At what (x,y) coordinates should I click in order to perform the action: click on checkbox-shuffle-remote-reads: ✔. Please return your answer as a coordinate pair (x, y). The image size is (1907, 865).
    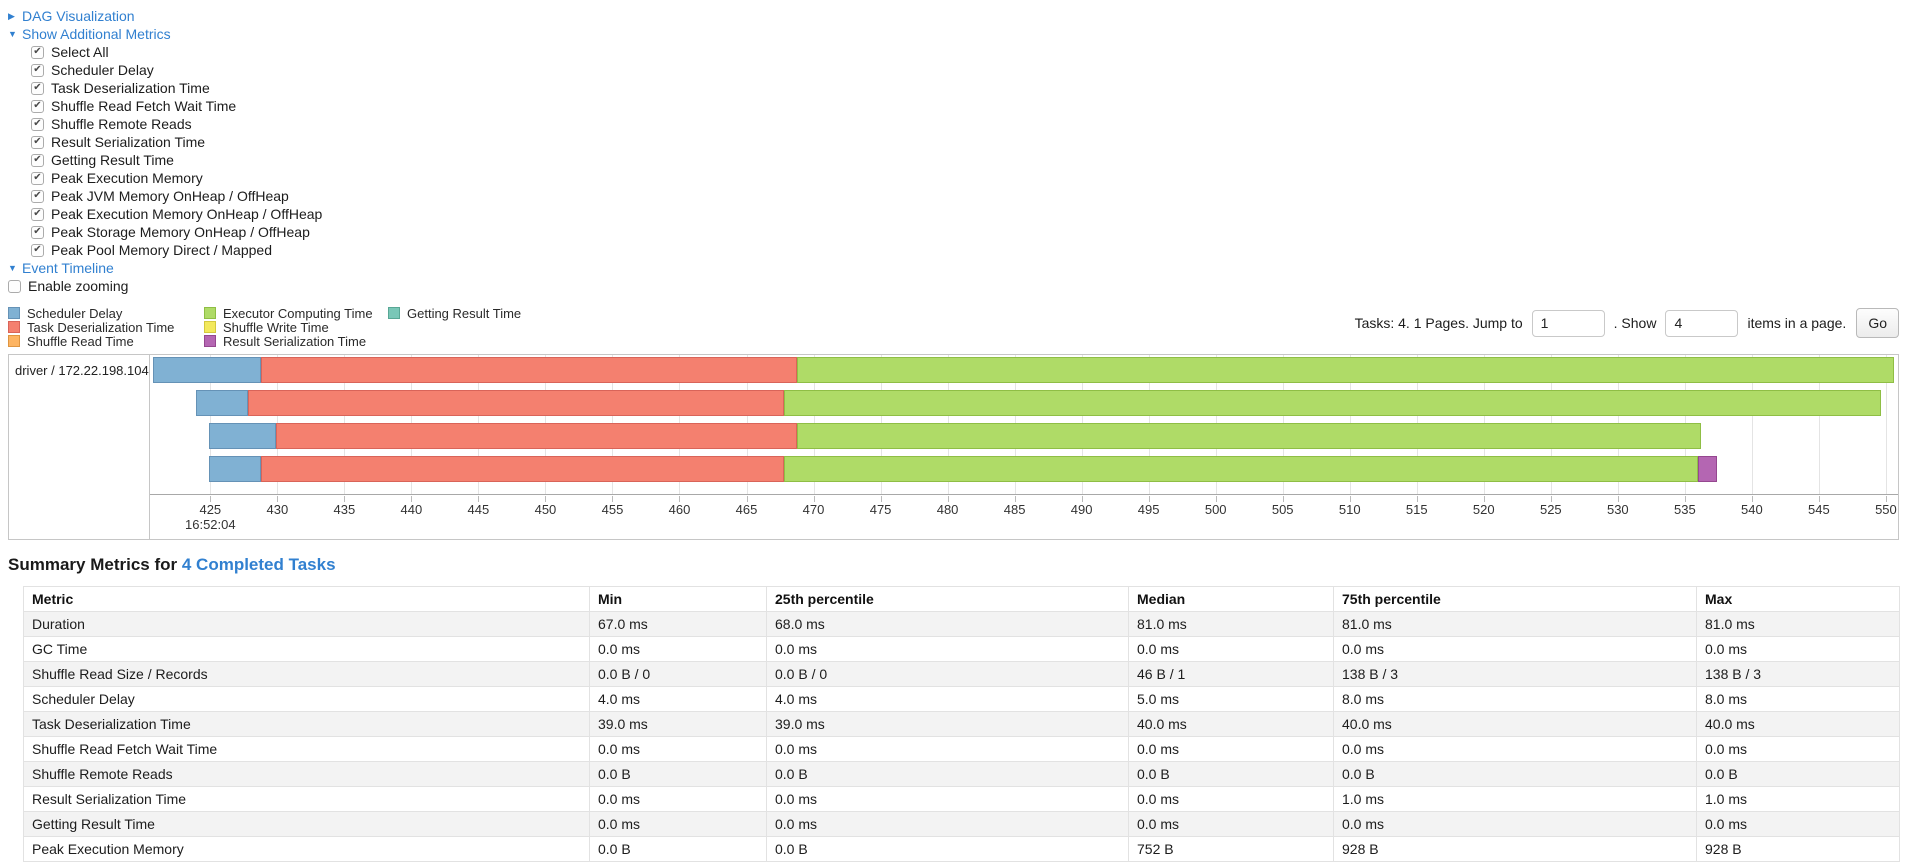
    Looking at the image, I should click on (37, 124).